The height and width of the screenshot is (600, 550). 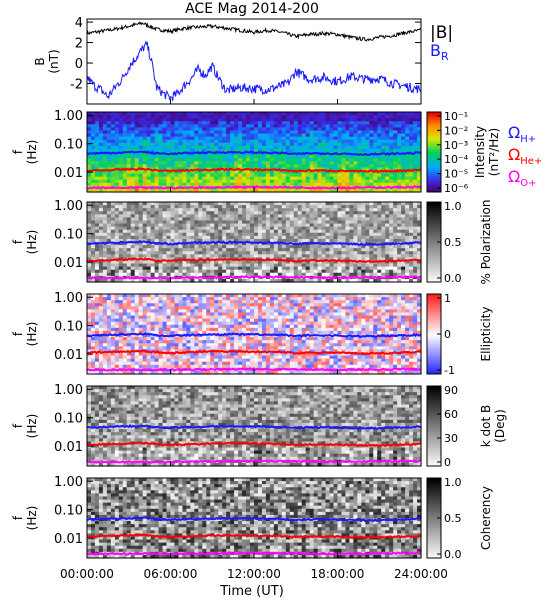 I want to click on y-tick-label: 0, so click(x=79, y=64).